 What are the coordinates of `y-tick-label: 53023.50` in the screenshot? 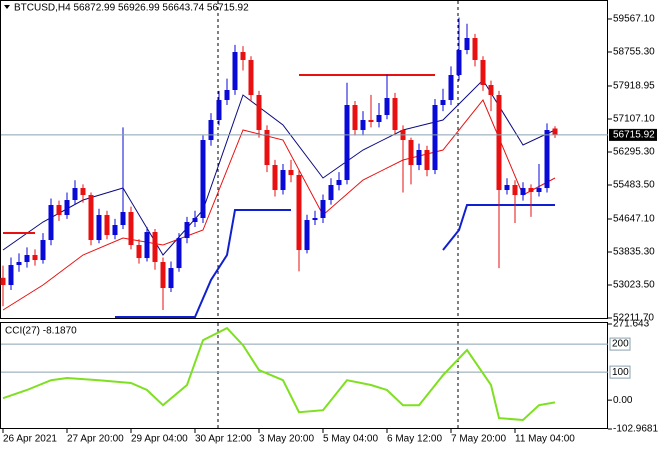 It's located at (634, 285).